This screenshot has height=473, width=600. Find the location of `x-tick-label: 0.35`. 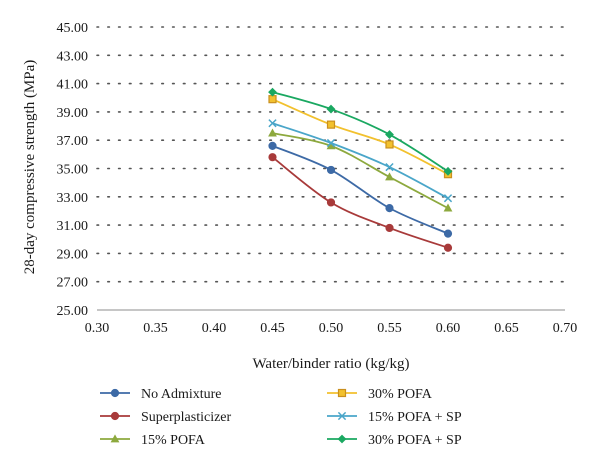

x-tick-label: 0.35 is located at coordinates (155, 328).